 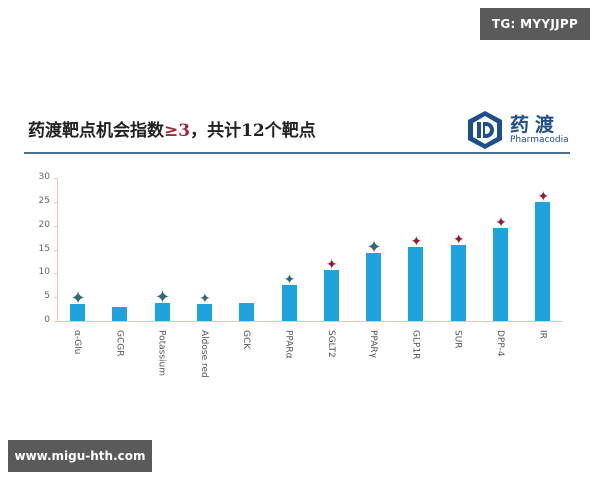 I want to click on y-tick-label: 0, so click(x=47, y=320).